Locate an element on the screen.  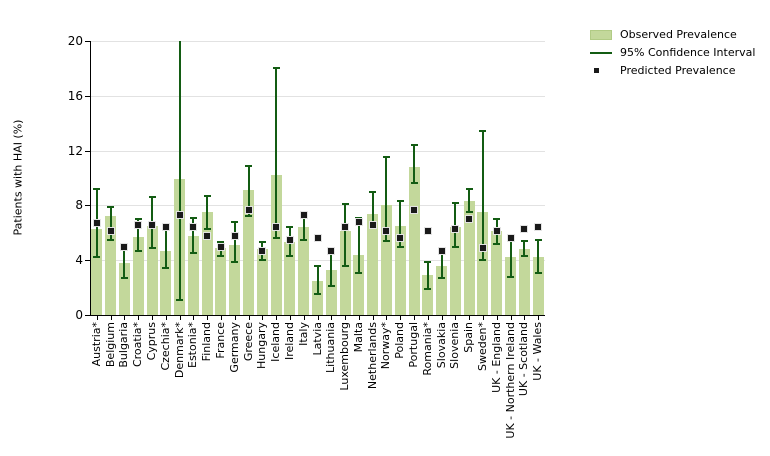
x-tick-label-Sweden*: Sweden* is located at coordinates (482, 346).